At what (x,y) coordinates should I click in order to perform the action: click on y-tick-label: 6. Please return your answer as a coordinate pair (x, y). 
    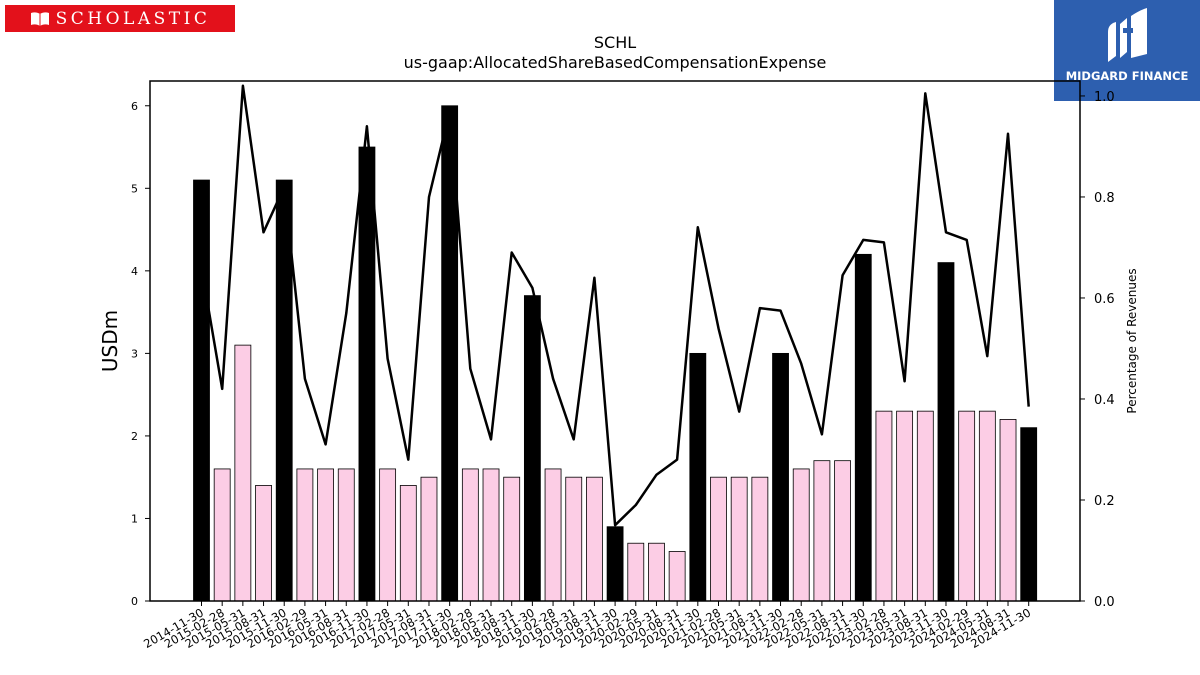
    Looking at the image, I should click on (134, 106).